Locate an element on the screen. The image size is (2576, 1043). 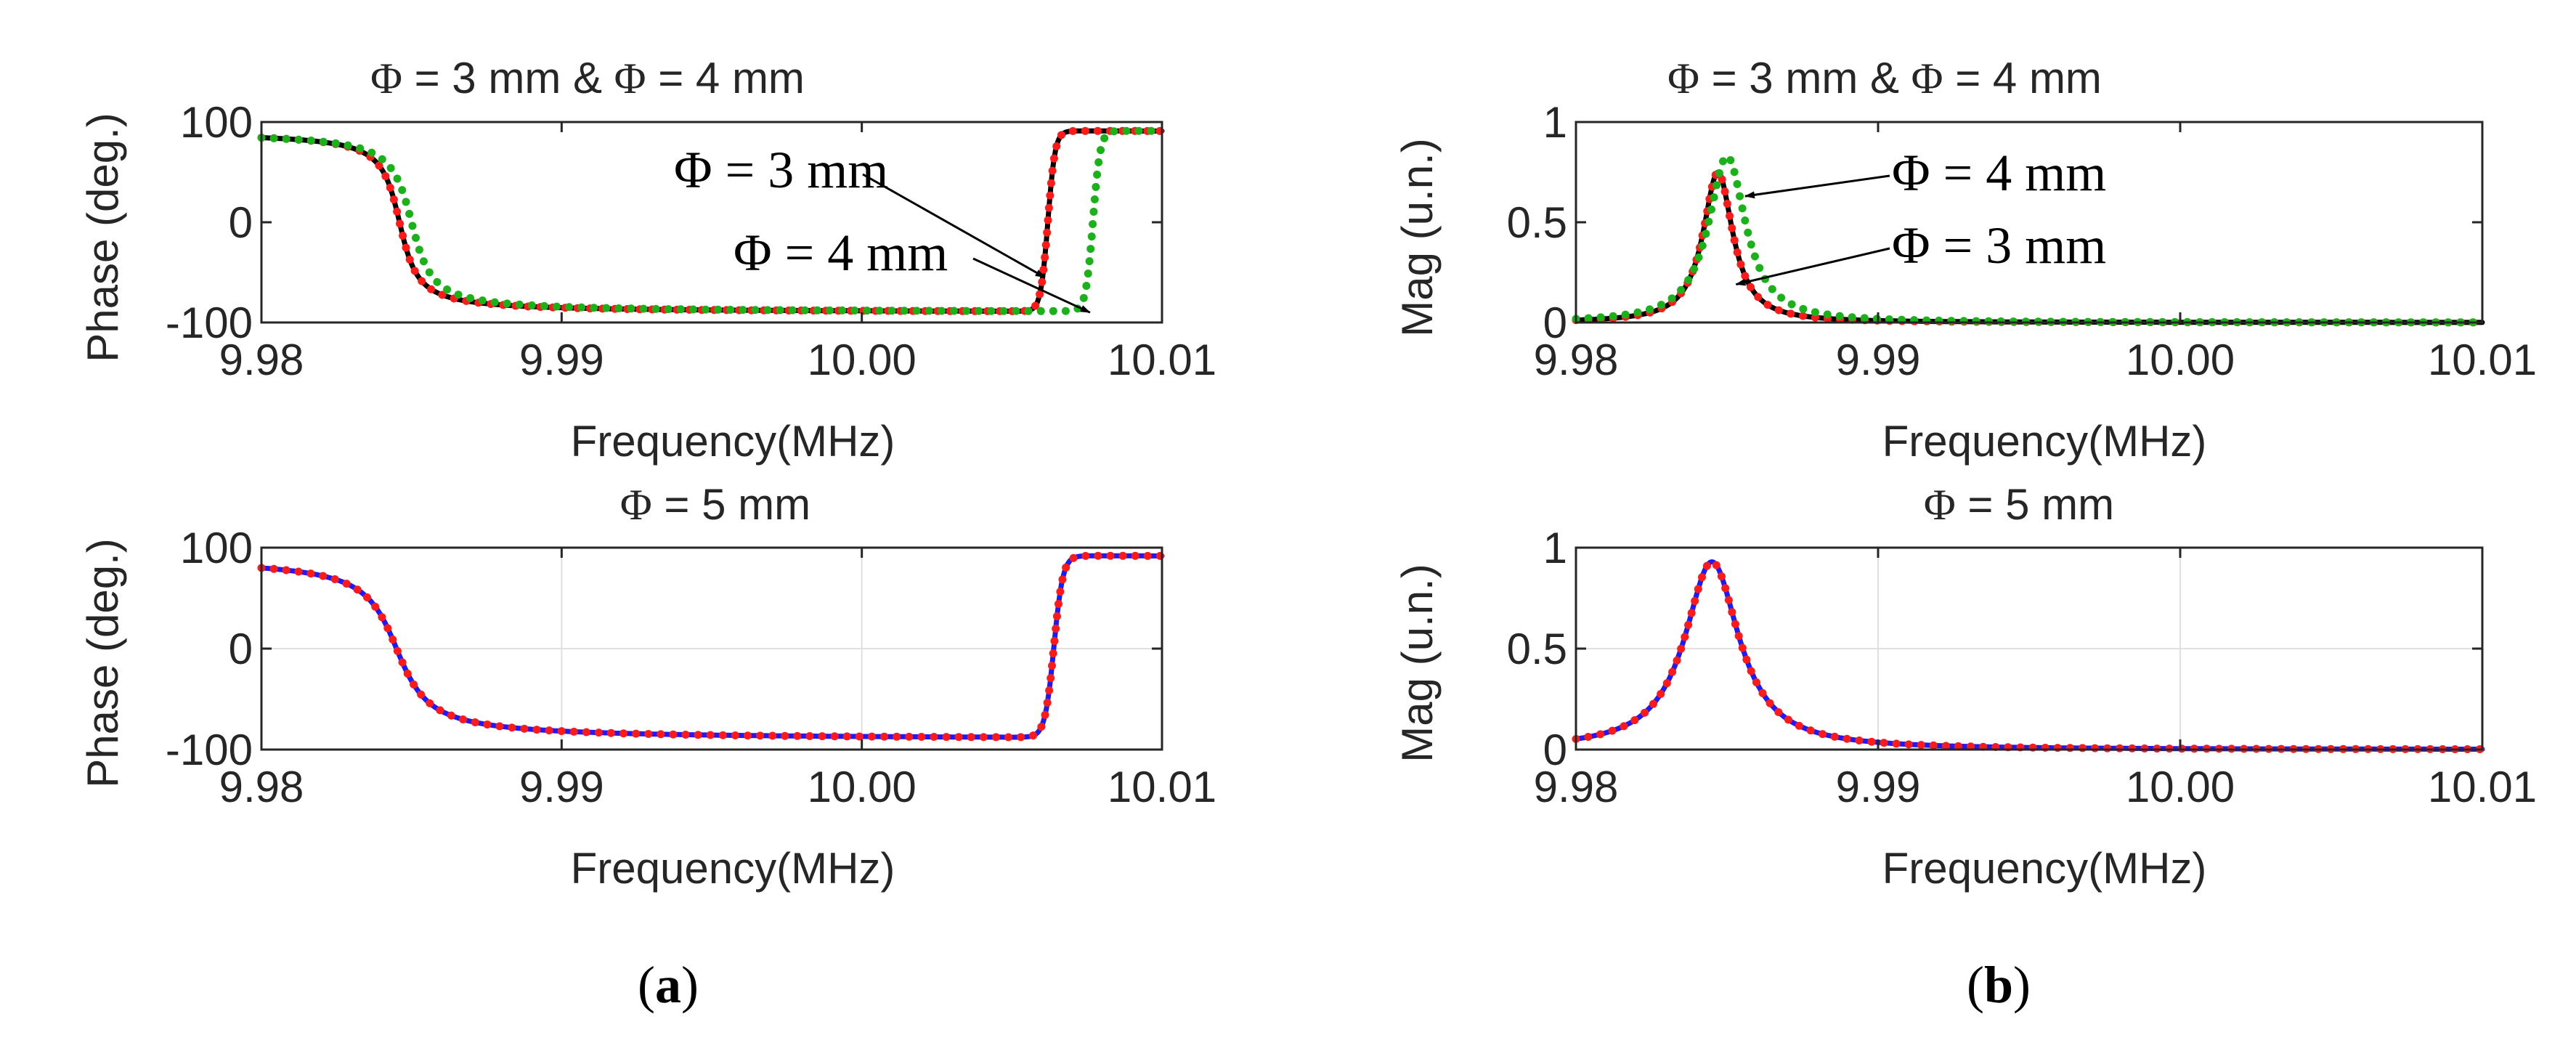
subfigure-label-b: (b) is located at coordinates (1999, 985).